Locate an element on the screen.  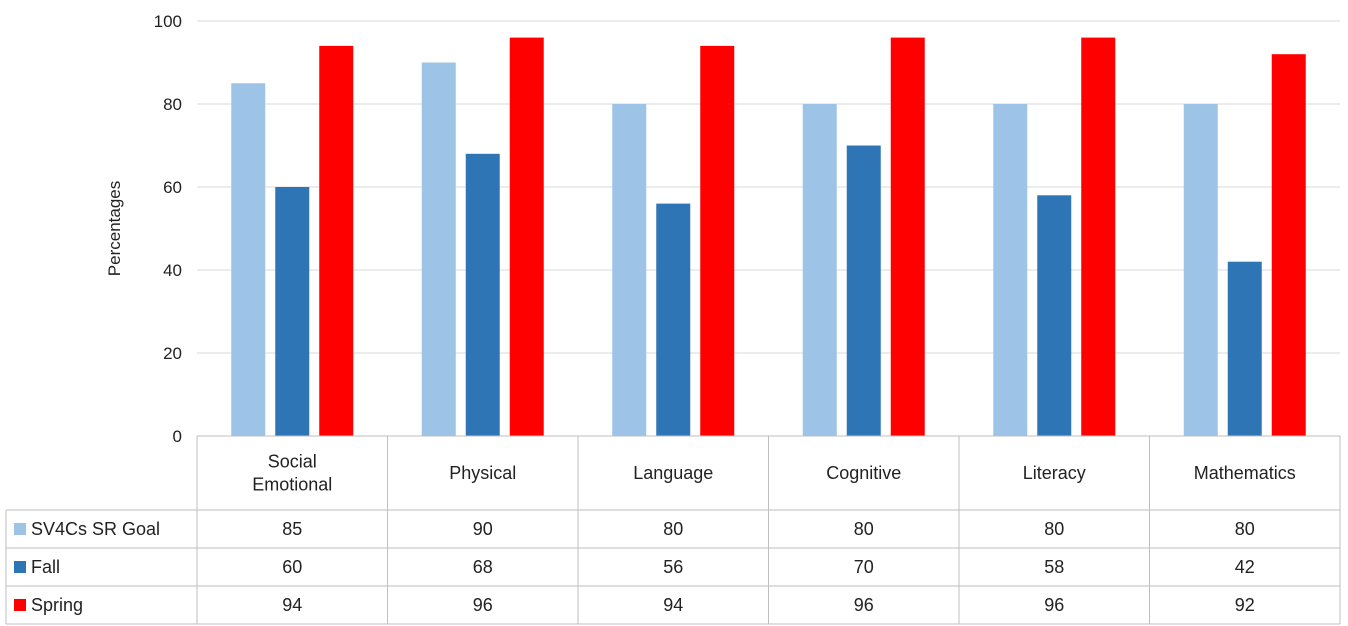
legend-label: Fall is located at coordinates (45, 567).